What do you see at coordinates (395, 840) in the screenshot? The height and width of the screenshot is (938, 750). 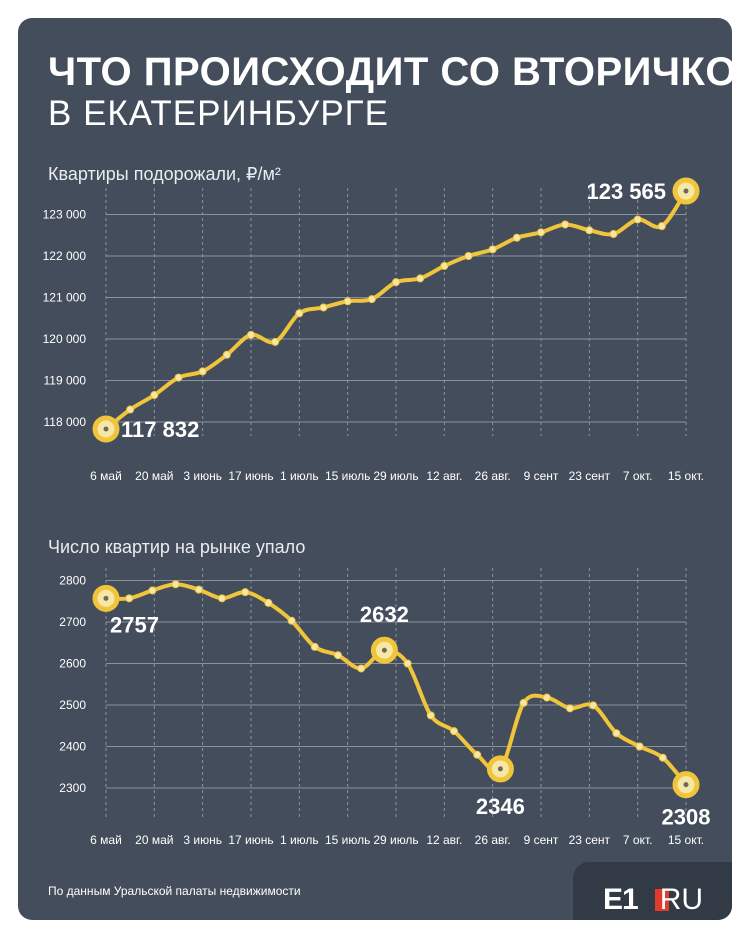 I see `listings-x-tick-label: 29 июль` at bounding box center [395, 840].